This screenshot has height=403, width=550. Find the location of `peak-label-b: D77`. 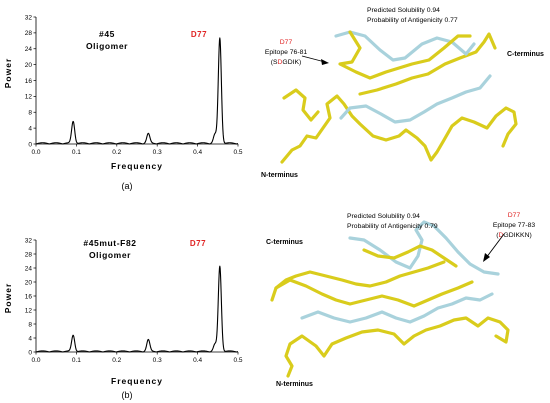

peak-label-b: D77 is located at coordinates (198, 243).